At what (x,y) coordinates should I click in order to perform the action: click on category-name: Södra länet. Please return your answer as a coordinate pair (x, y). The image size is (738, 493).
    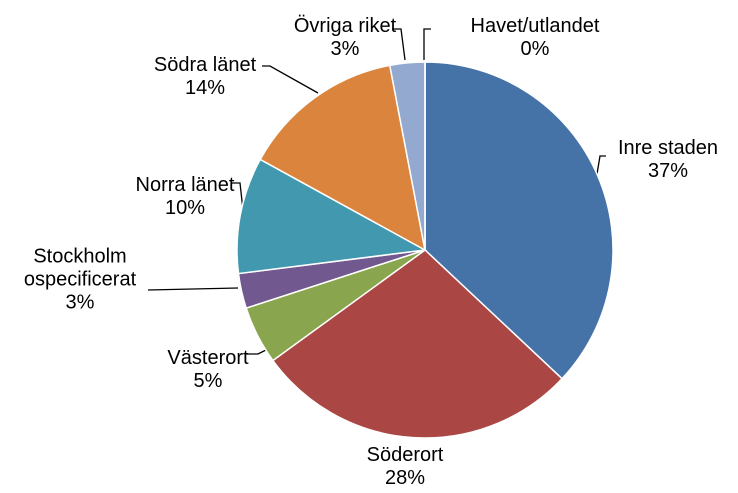
    Looking at the image, I should click on (205, 65).